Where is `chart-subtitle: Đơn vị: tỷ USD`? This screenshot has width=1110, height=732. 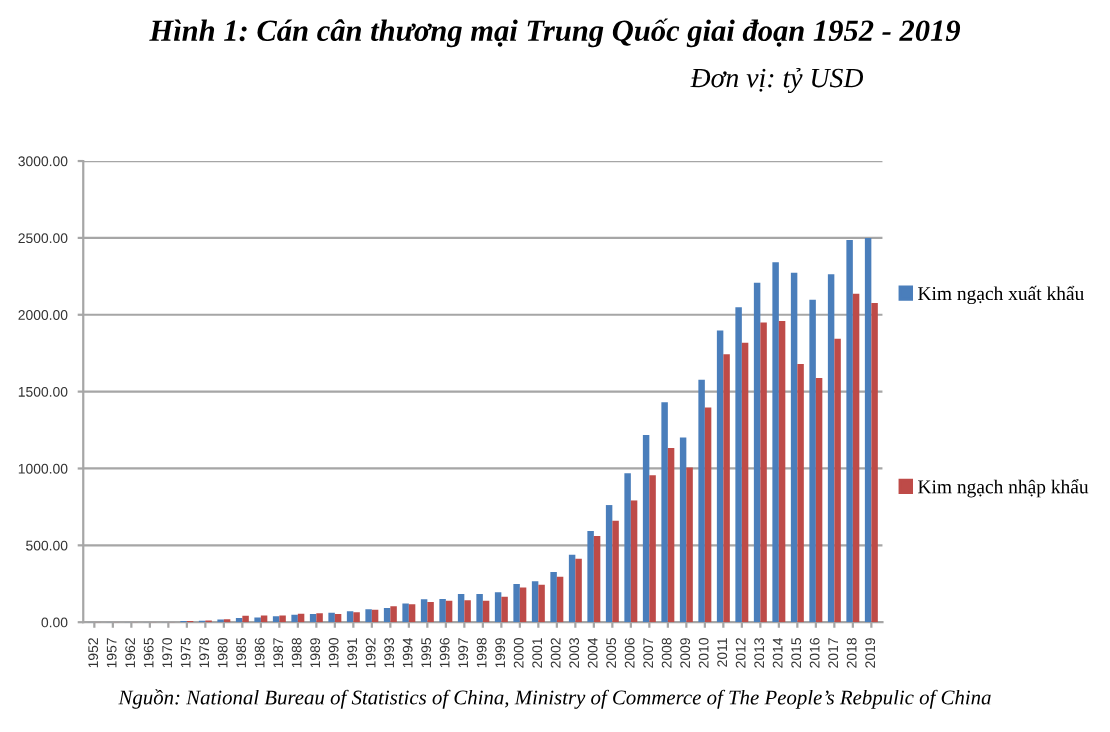 chart-subtitle: Đơn vị: tỷ USD is located at coordinates (777, 80).